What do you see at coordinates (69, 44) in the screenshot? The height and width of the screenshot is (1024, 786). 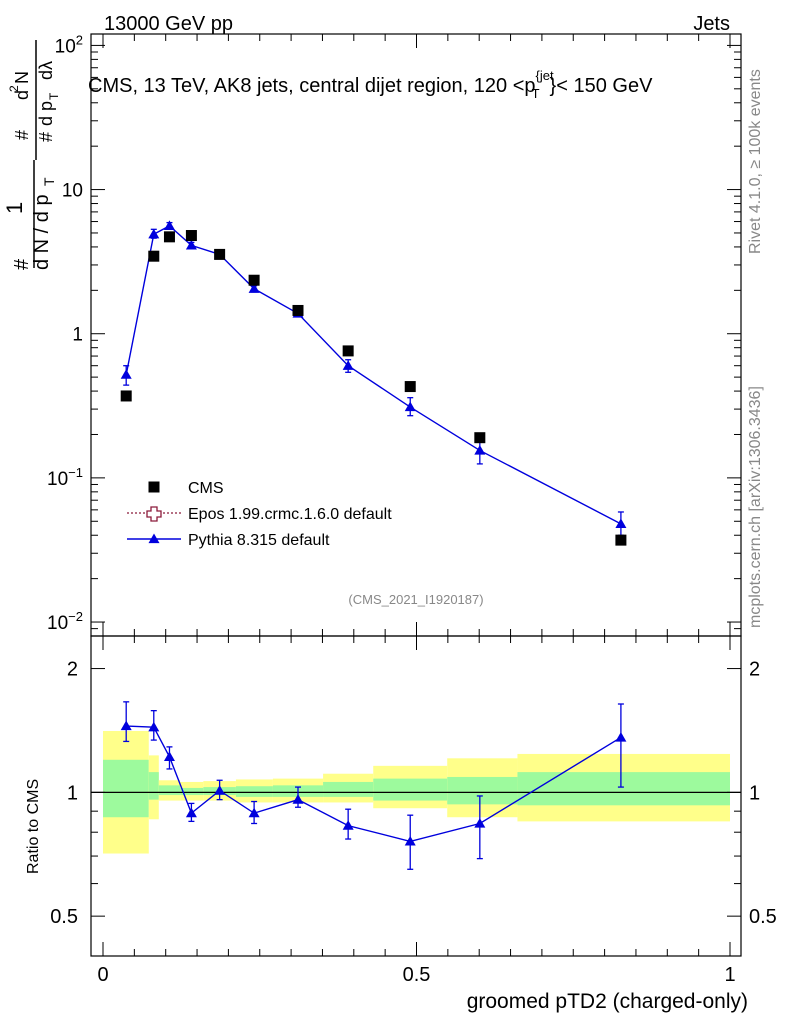 I see `main-y-tick-label: 10²` at bounding box center [69, 44].